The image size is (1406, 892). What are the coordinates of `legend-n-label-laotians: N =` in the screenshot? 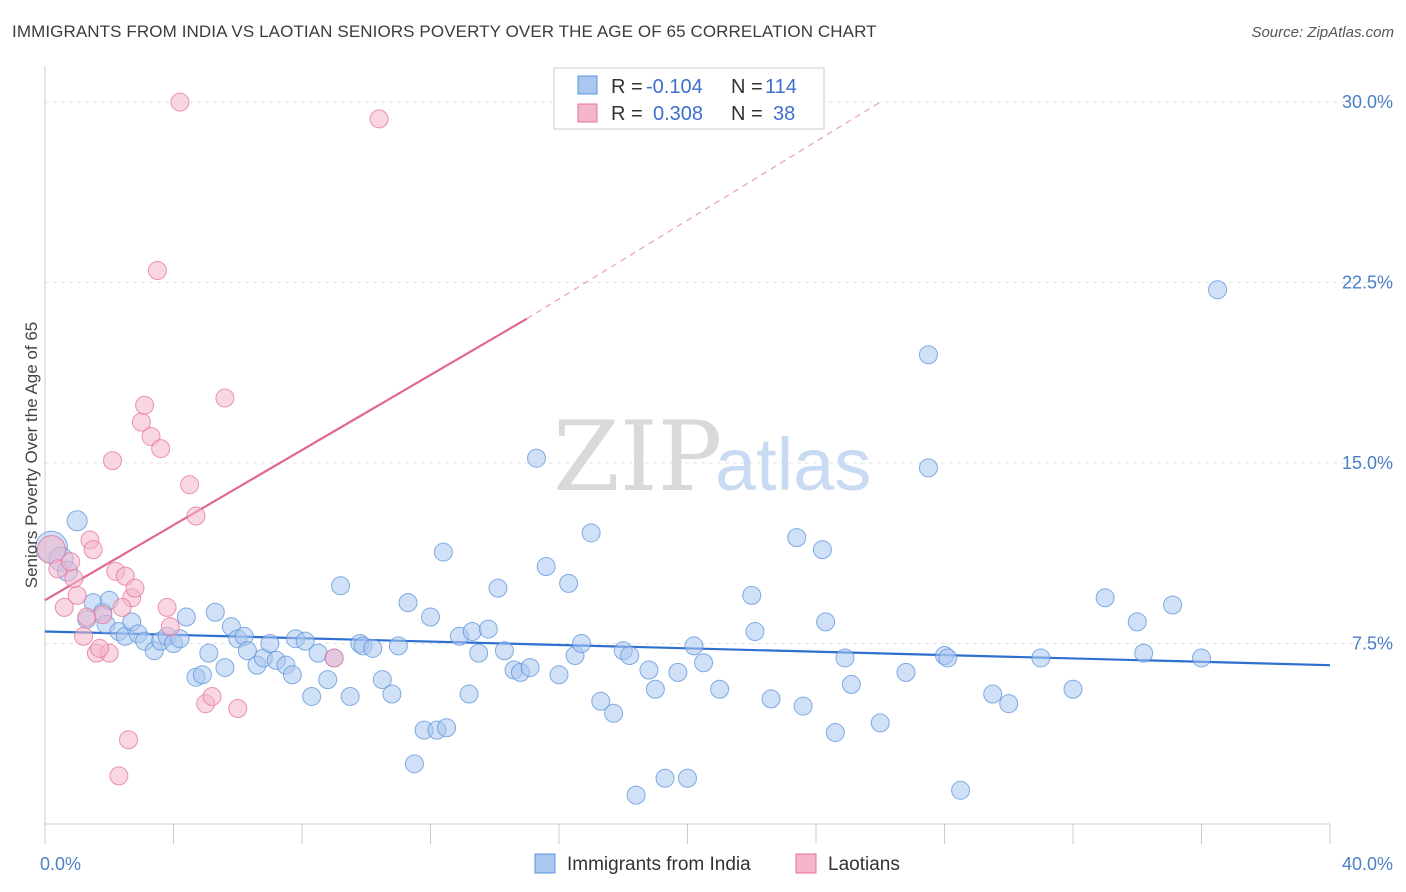 It's located at (747, 114).